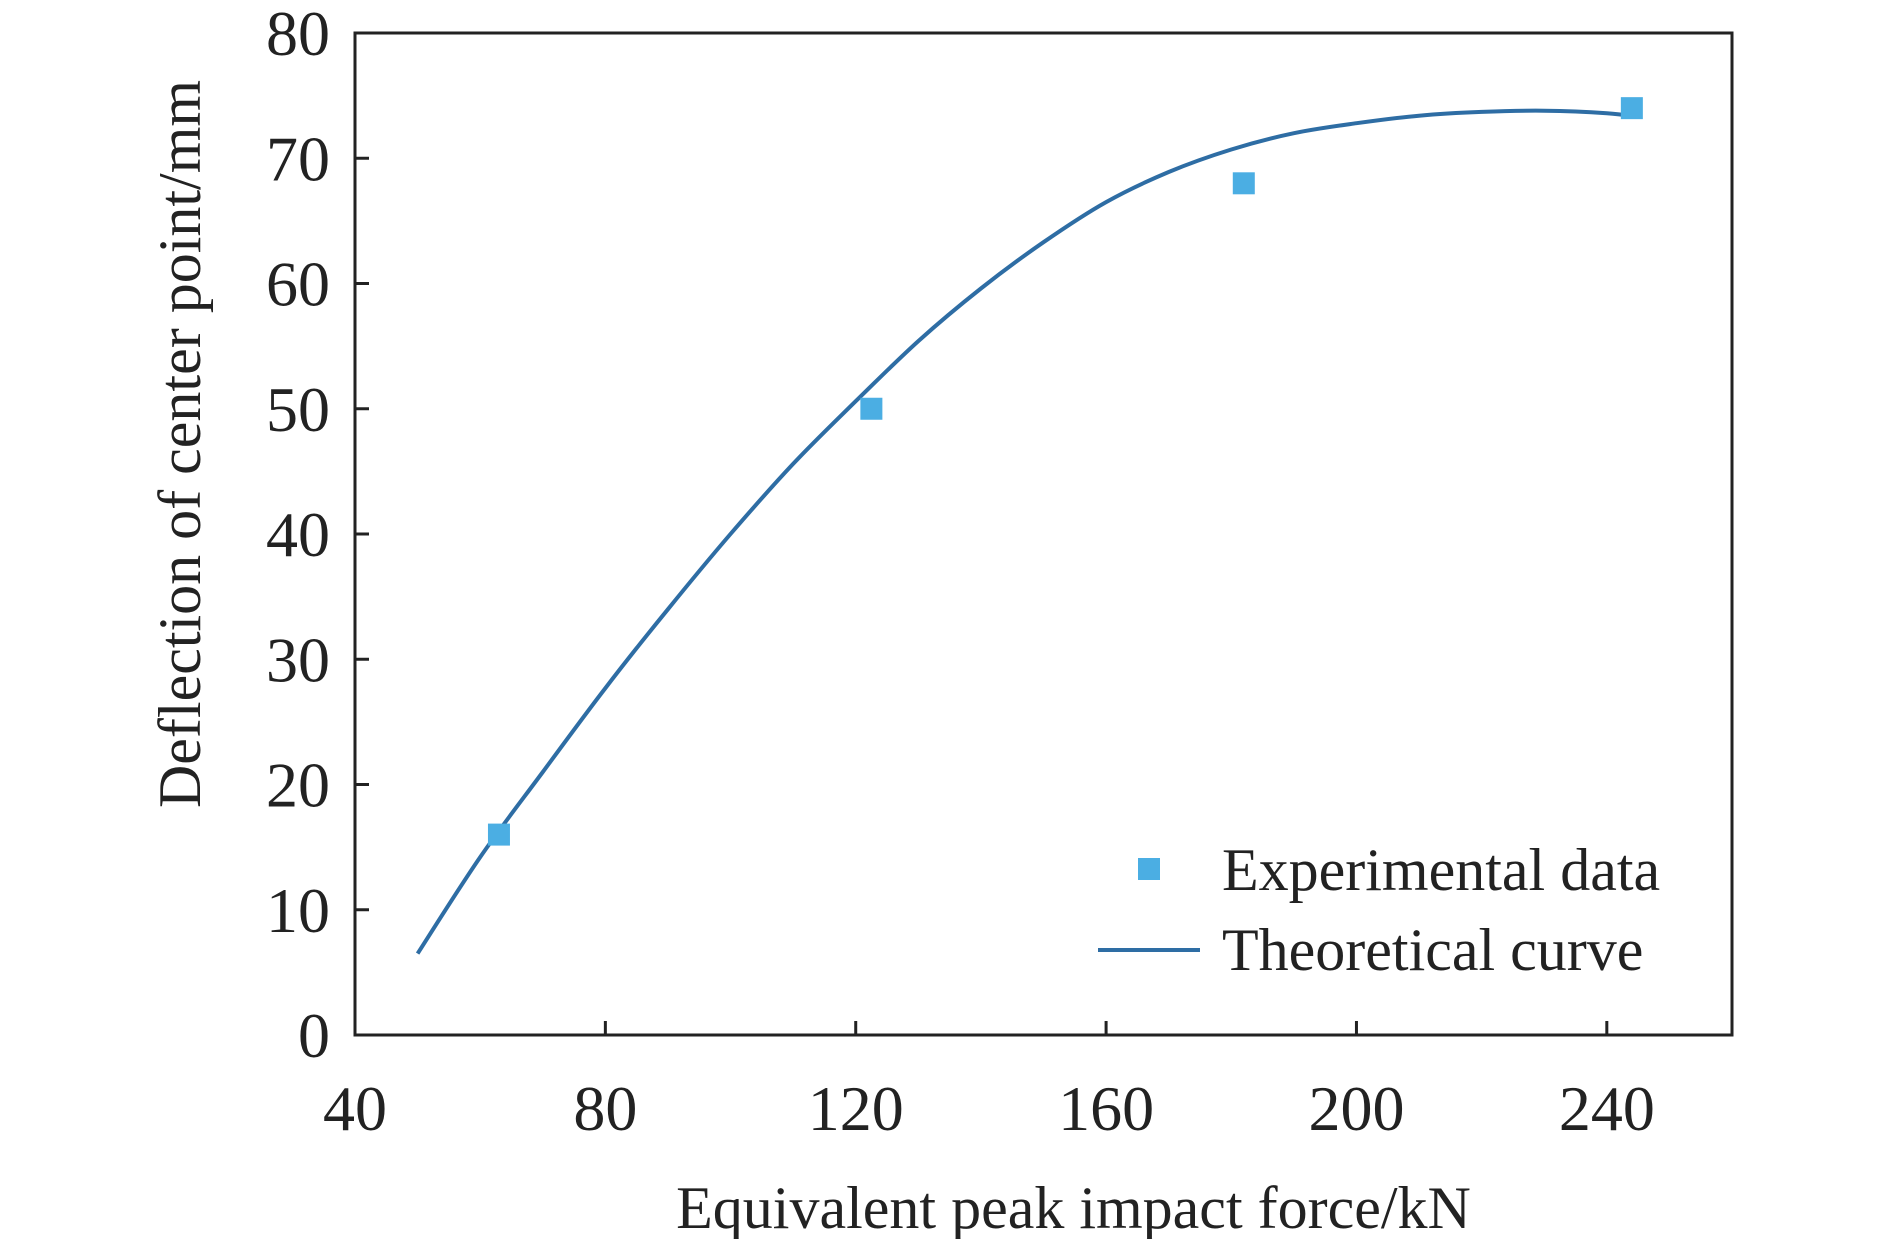  I want to click on y-tick-label: 60, so click(298, 284).